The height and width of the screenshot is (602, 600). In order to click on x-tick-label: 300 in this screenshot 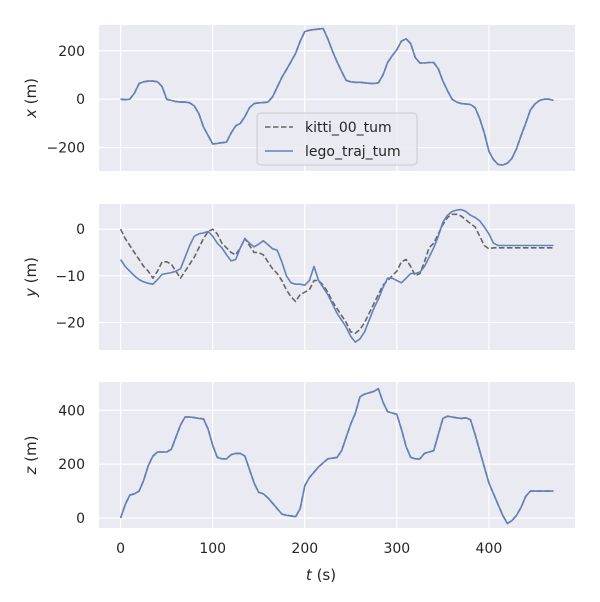, I will do `click(396, 549)`.